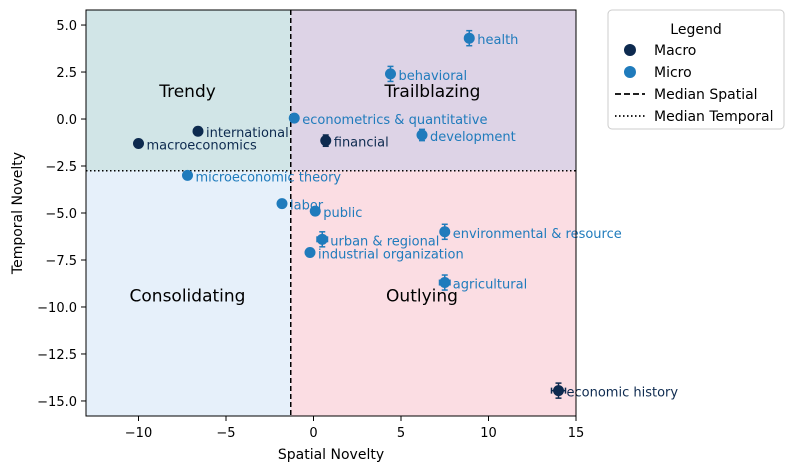  Describe the element at coordinates (401, 433) in the screenshot. I see `x-tick-label: 5` at that location.